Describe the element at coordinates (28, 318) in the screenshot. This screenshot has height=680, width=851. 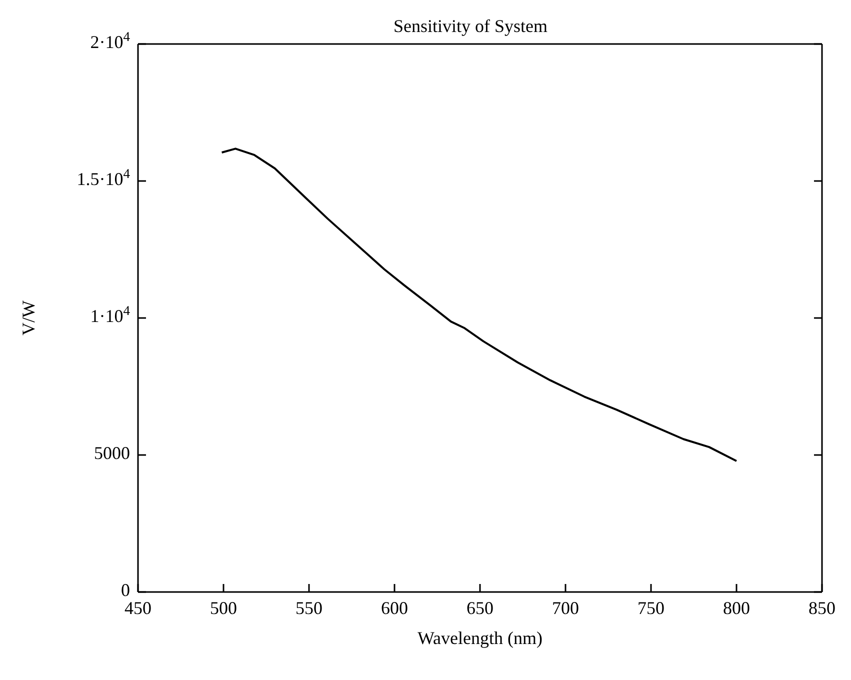
I see `y-axis-title: V/W` at that location.